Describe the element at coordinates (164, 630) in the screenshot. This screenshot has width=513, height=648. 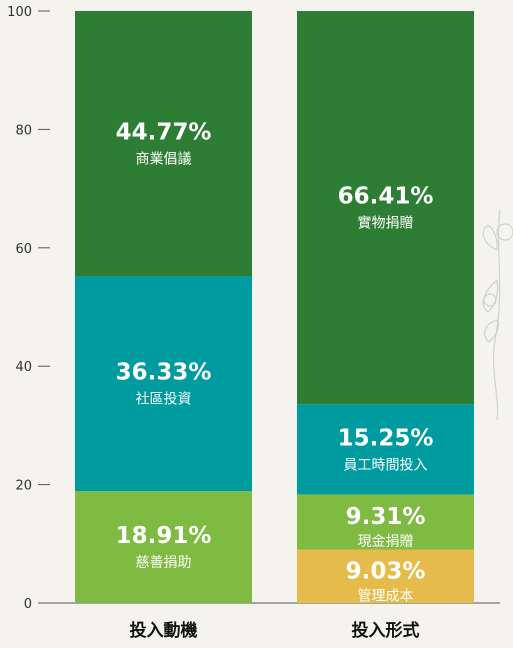
I see `x-category-label: 投入動機` at that location.